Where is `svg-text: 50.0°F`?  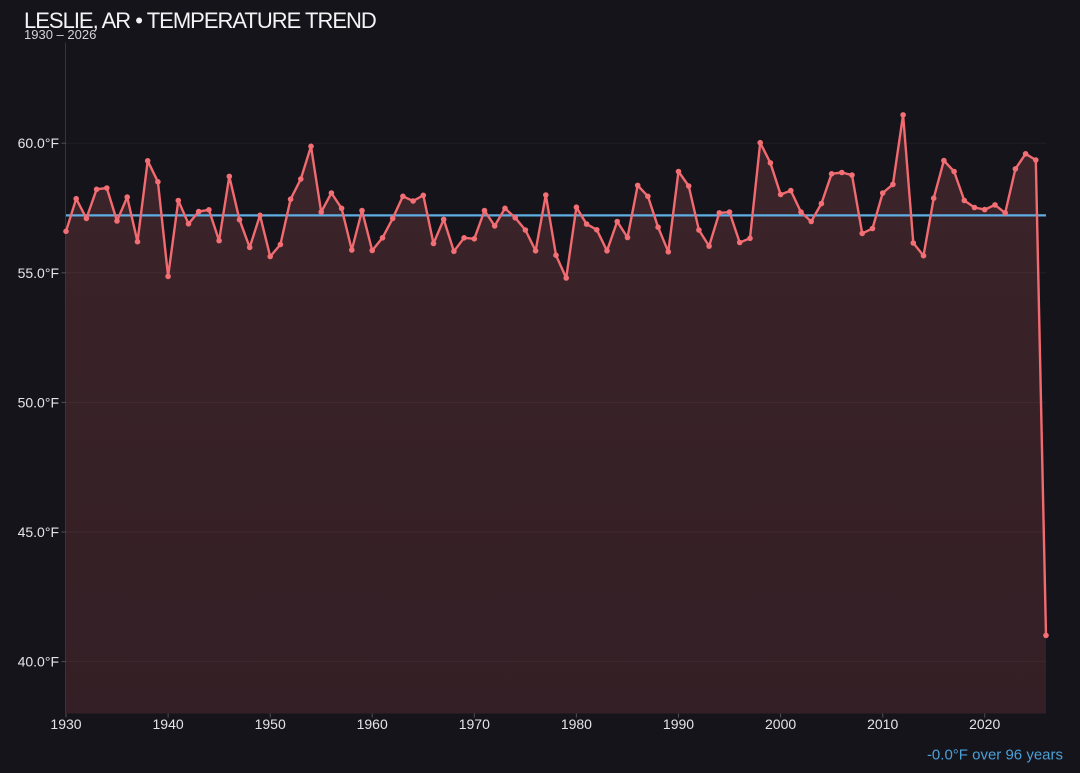 svg-text: 50.0°F is located at coordinates (38, 402).